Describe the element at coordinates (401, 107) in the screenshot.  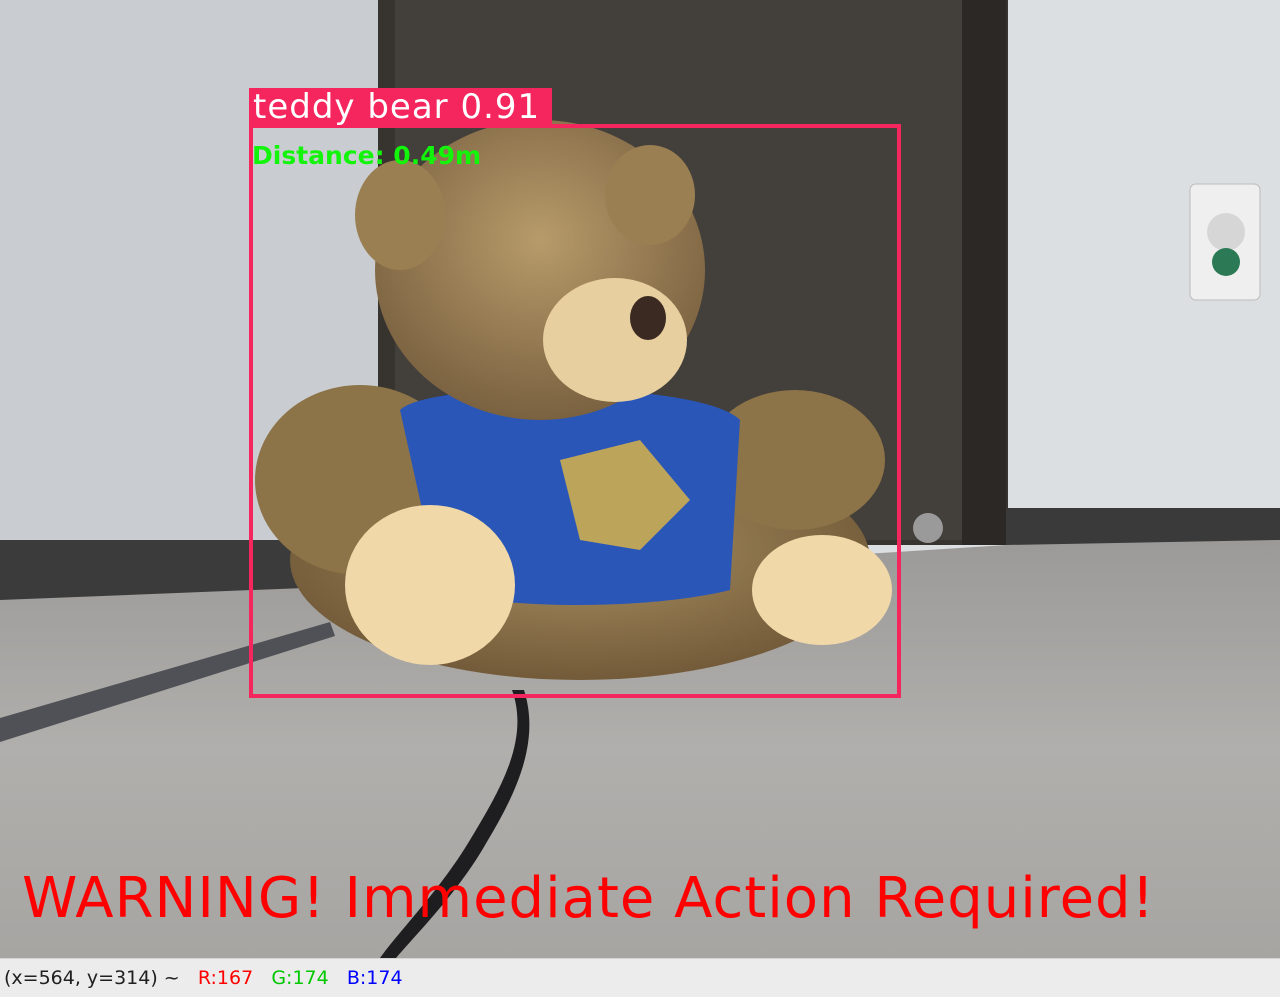
I see `detection-label: teddy bear 0.91` at that location.